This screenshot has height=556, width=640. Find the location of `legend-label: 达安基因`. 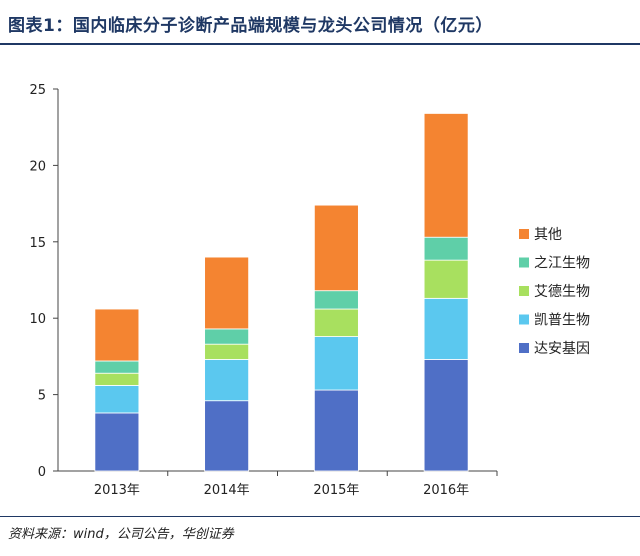

legend-label: 达安基因 is located at coordinates (562, 348).